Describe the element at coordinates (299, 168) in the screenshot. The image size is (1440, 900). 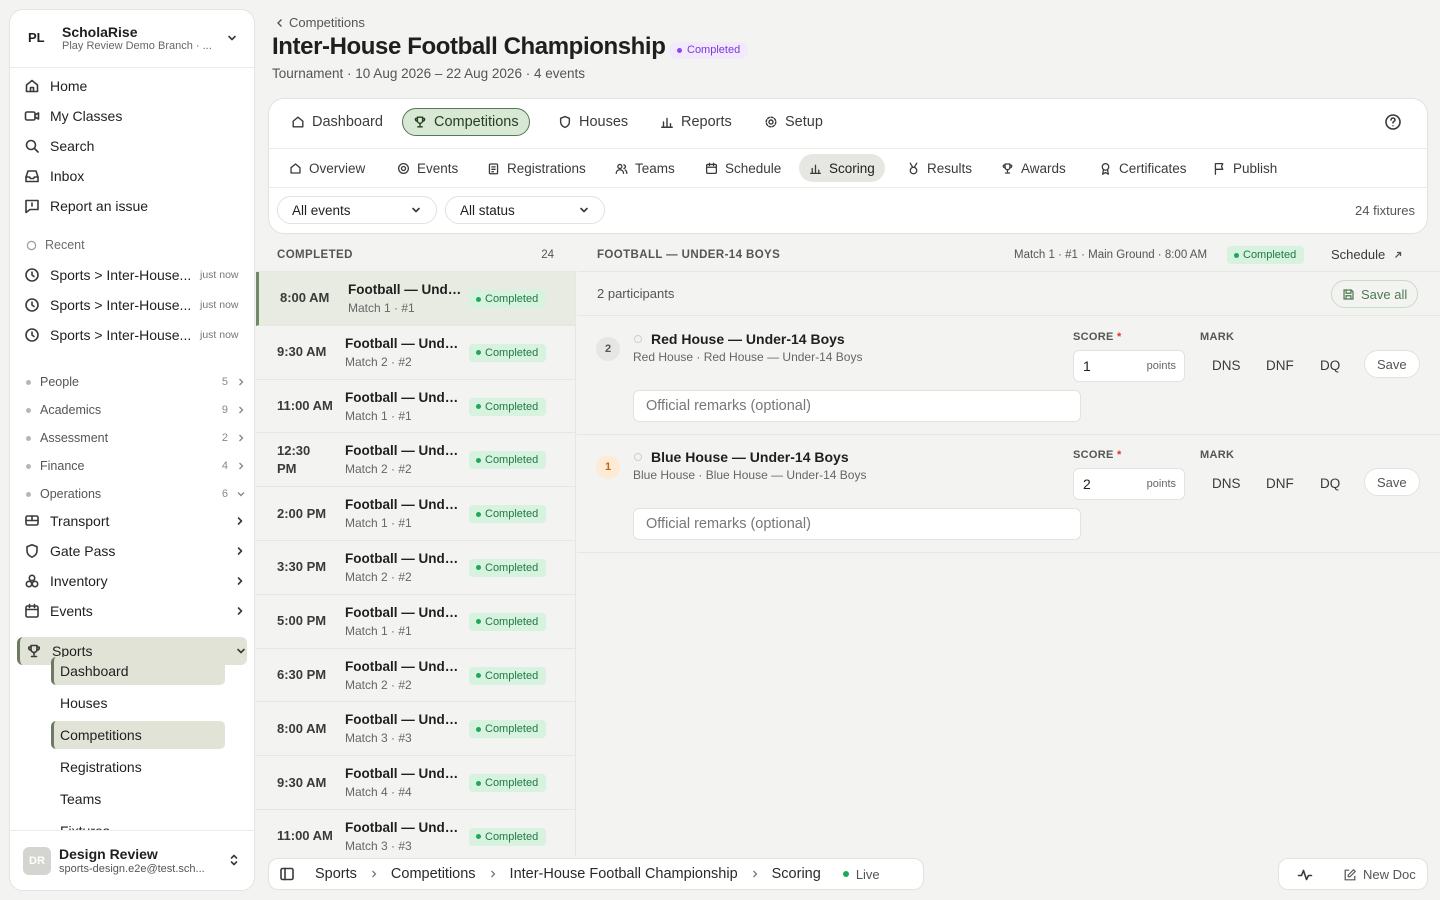
I see `home-icon` at that location.